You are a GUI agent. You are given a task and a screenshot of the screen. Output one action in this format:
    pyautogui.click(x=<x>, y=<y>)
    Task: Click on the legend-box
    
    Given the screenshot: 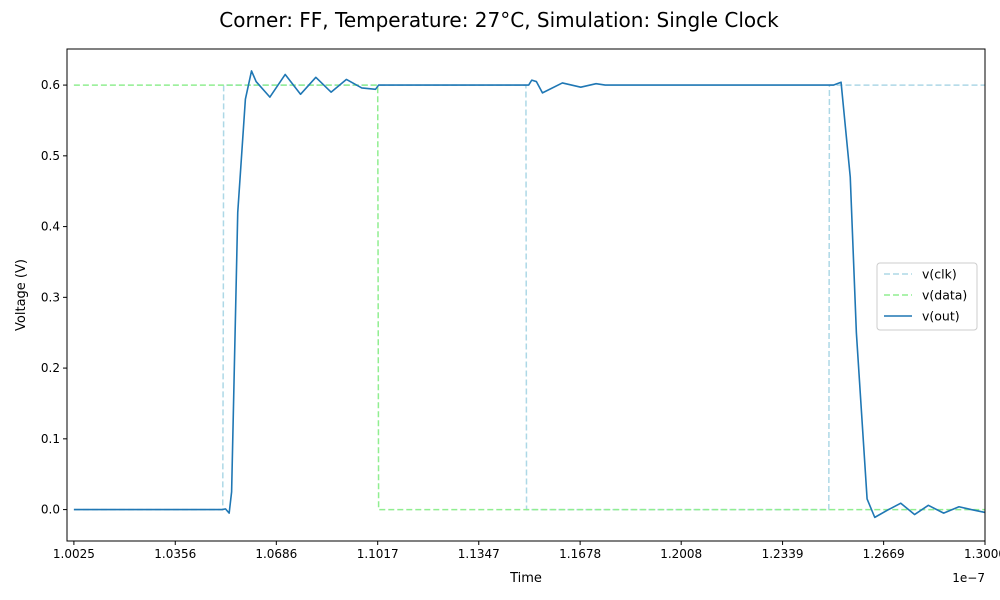 What is the action you would take?
    pyautogui.click(x=927, y=296)
    